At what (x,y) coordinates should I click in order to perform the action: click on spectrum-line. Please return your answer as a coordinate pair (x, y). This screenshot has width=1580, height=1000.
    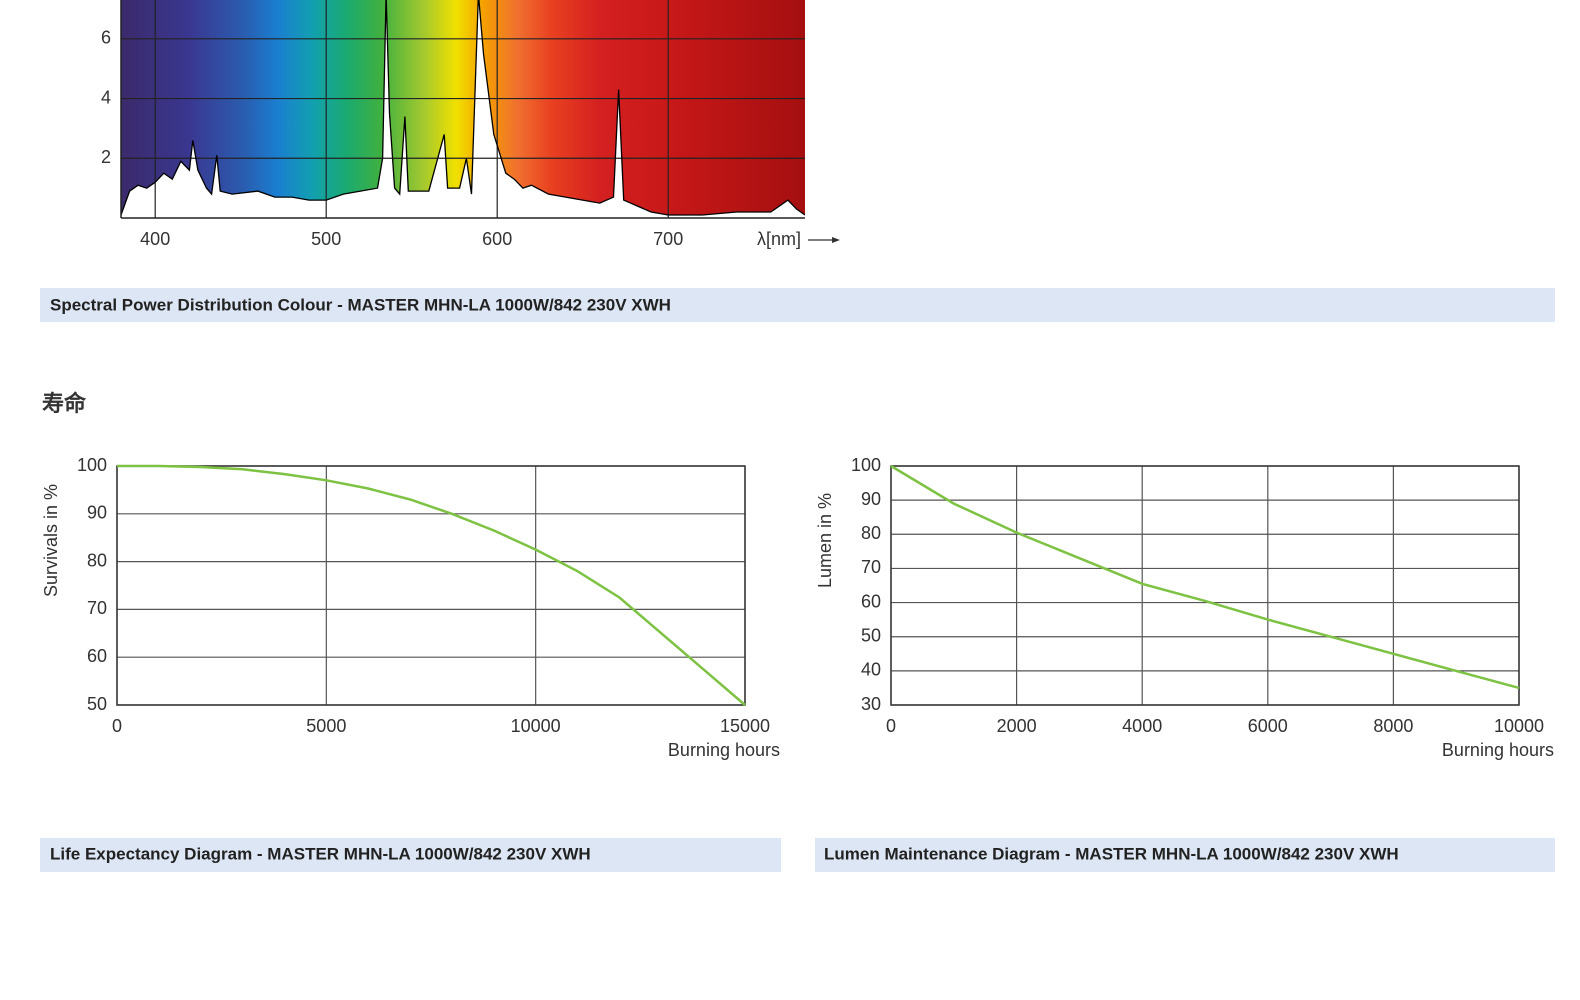
    Looking at the image, I should click on (463, 108).